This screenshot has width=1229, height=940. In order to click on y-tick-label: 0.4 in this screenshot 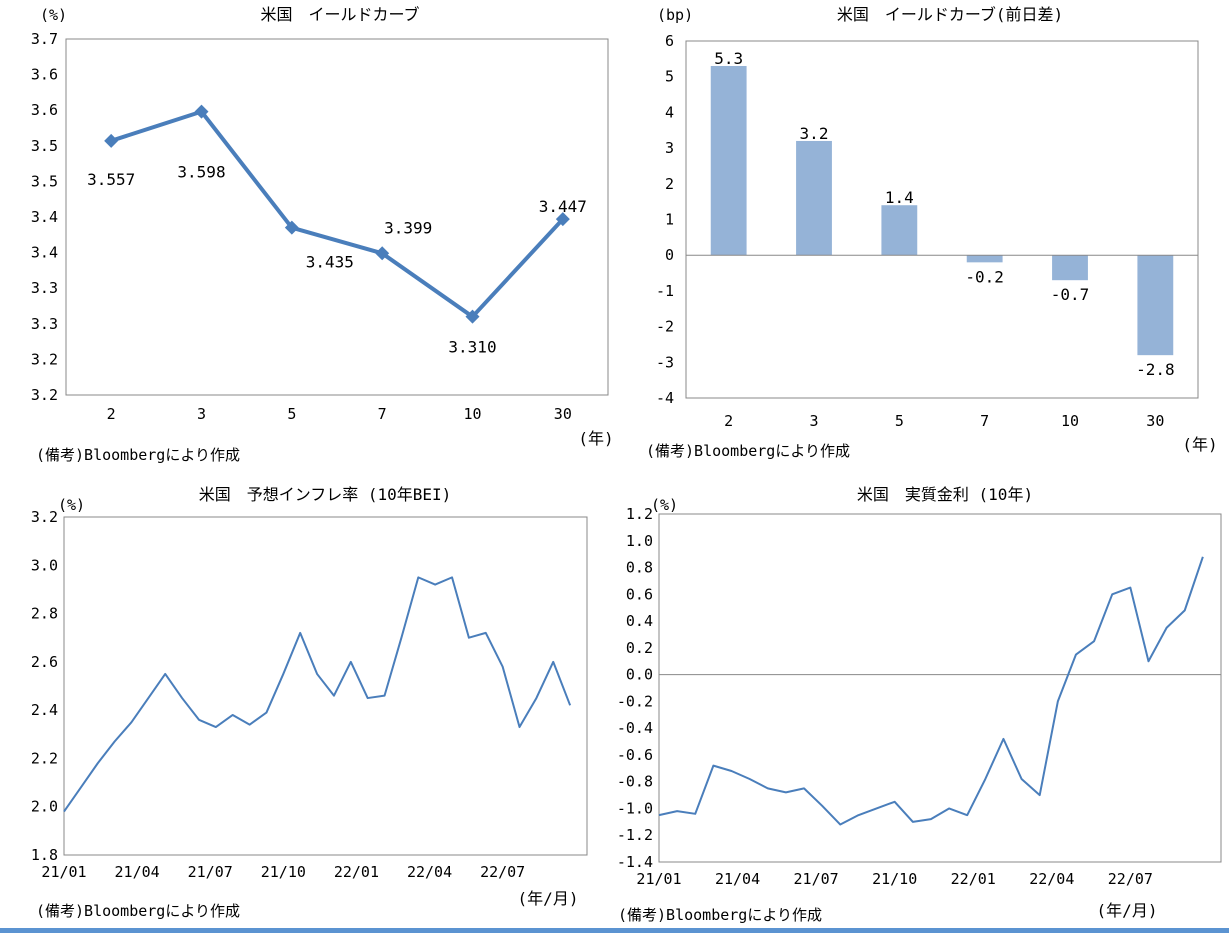, I will do `click(639, 621)`.